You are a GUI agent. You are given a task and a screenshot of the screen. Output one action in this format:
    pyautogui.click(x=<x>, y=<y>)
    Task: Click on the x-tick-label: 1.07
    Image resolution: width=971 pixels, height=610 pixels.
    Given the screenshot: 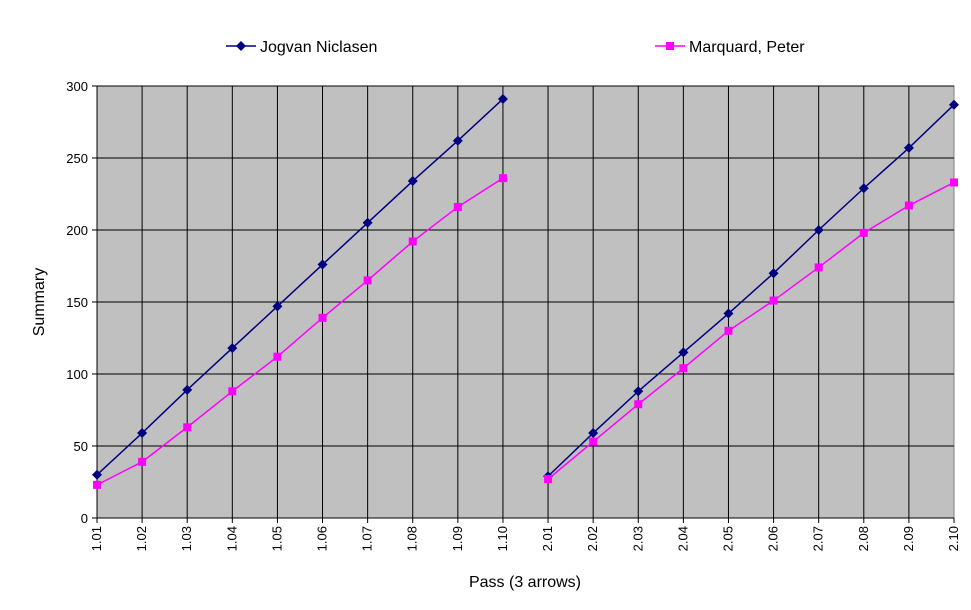 What is the action you would take?
    pyautogui.click(x=367, y=538)
    